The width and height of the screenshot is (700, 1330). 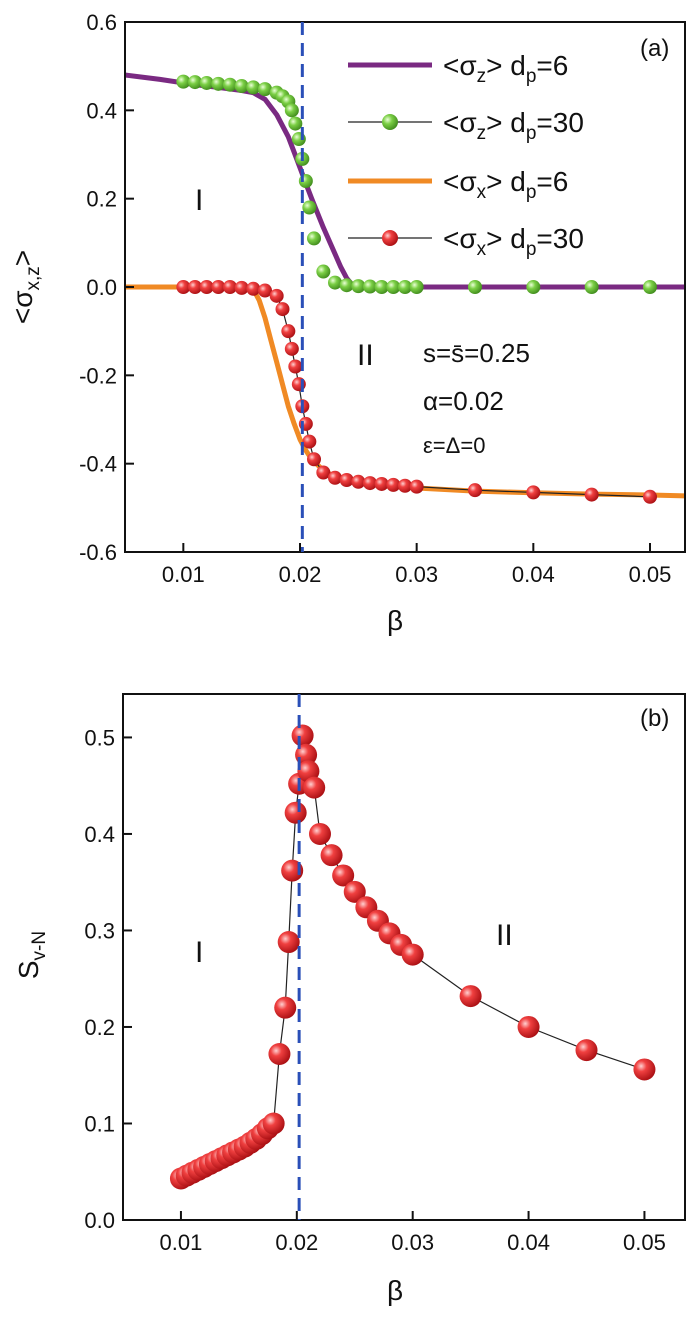 What do you see at coordinates (99, 737) in the screenshot?
I see `y-tick-label-0p5: 0.5` at bounding box center [99, 737].